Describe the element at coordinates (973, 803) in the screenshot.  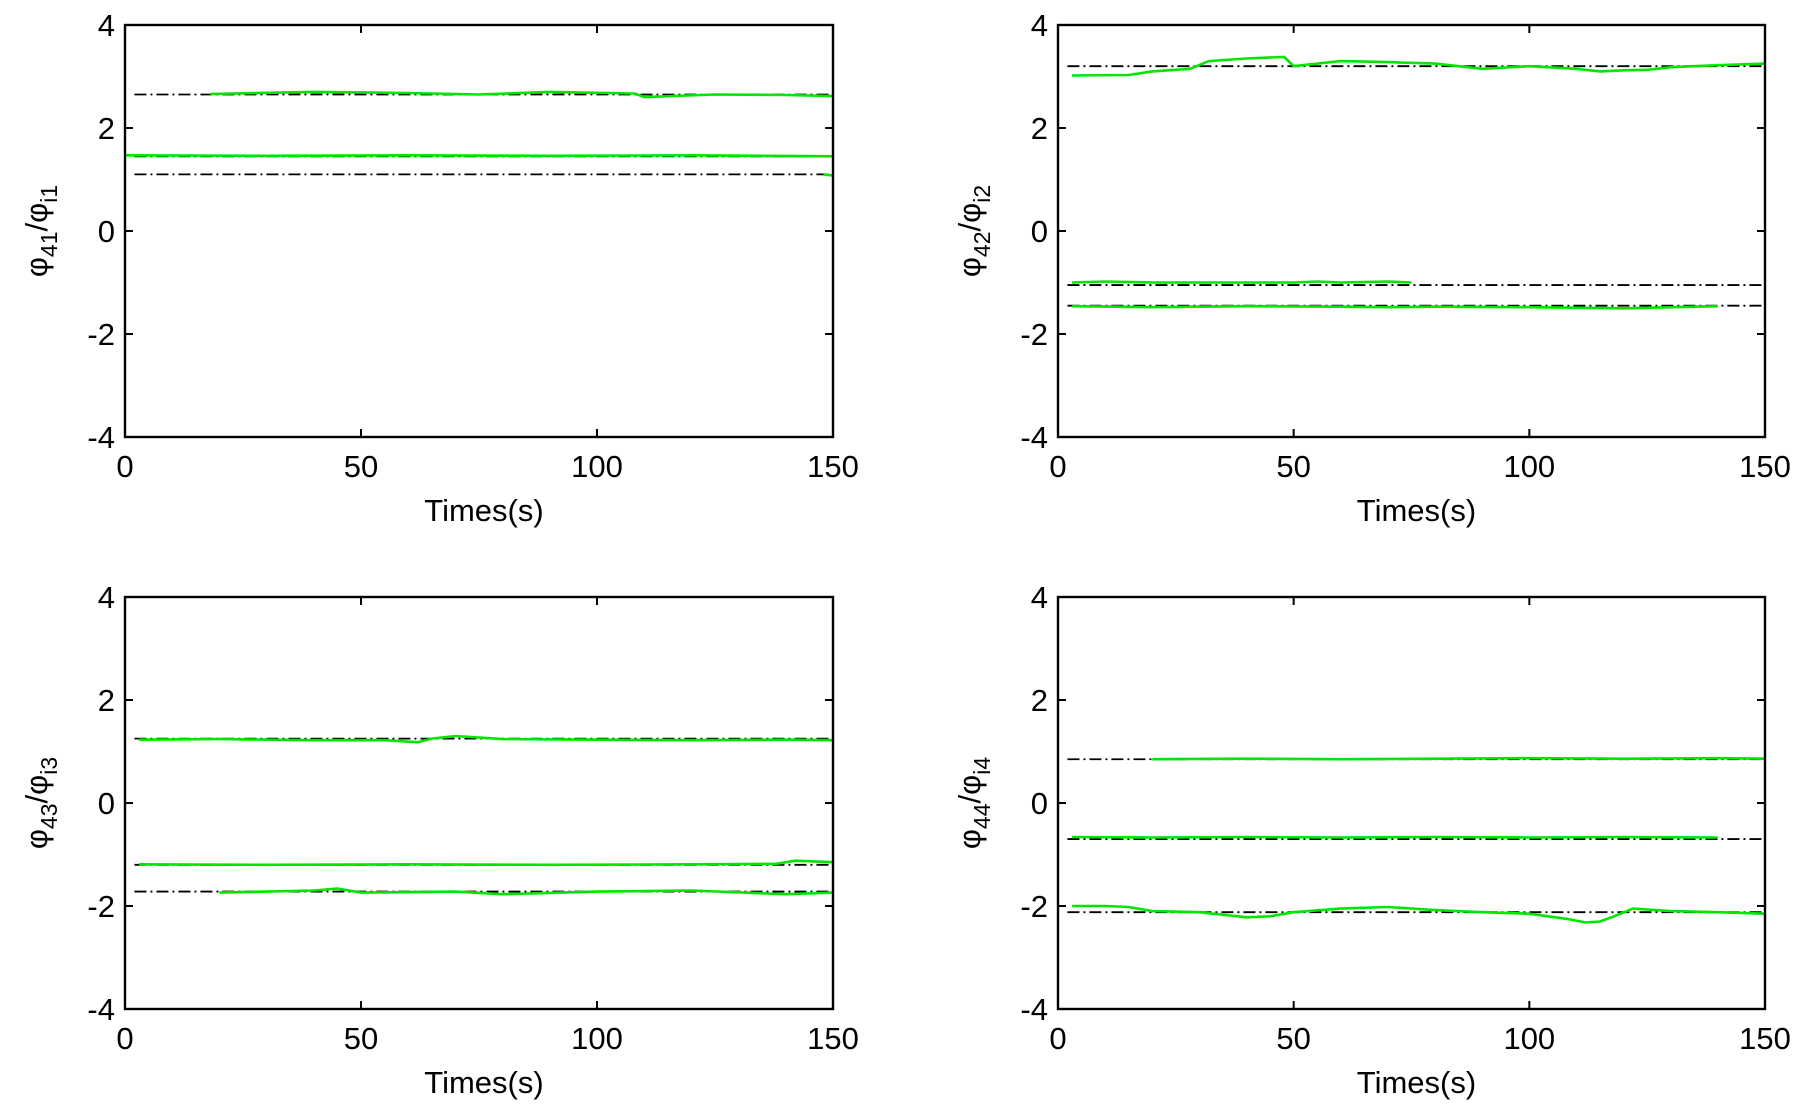
I see `y-axis-label: φ44/φi4` at that location.